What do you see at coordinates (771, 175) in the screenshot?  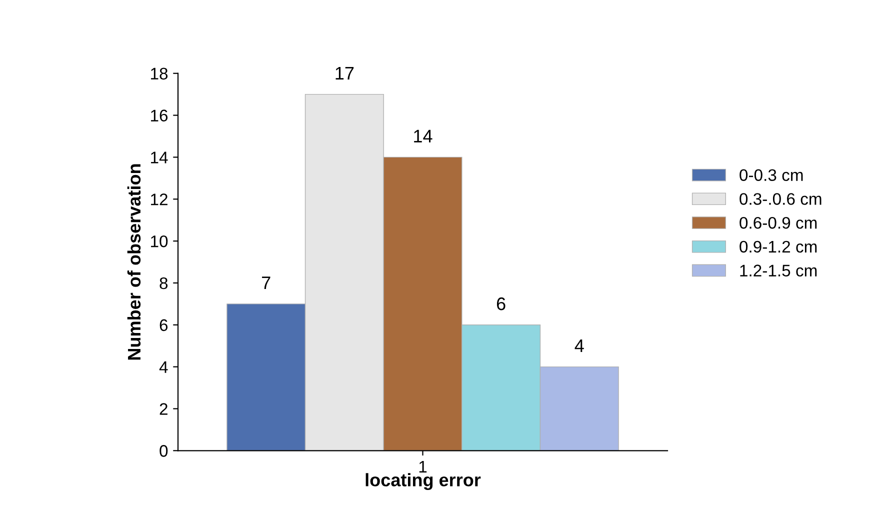 I see `legend-label: 0-0.3 cm` at bounding box center [771, 175].